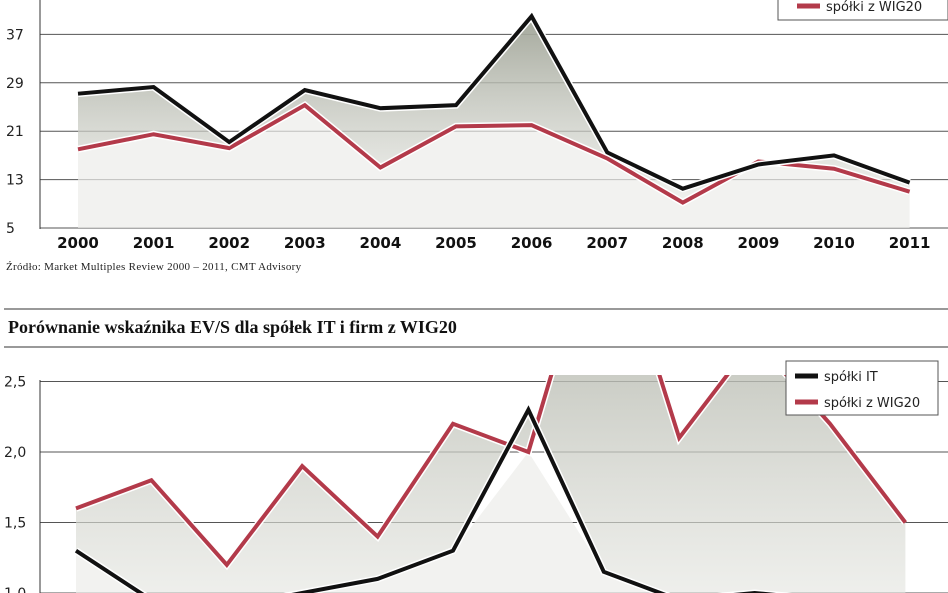  I want to click on legend-label-it: spółki IT, so click(851, 377).